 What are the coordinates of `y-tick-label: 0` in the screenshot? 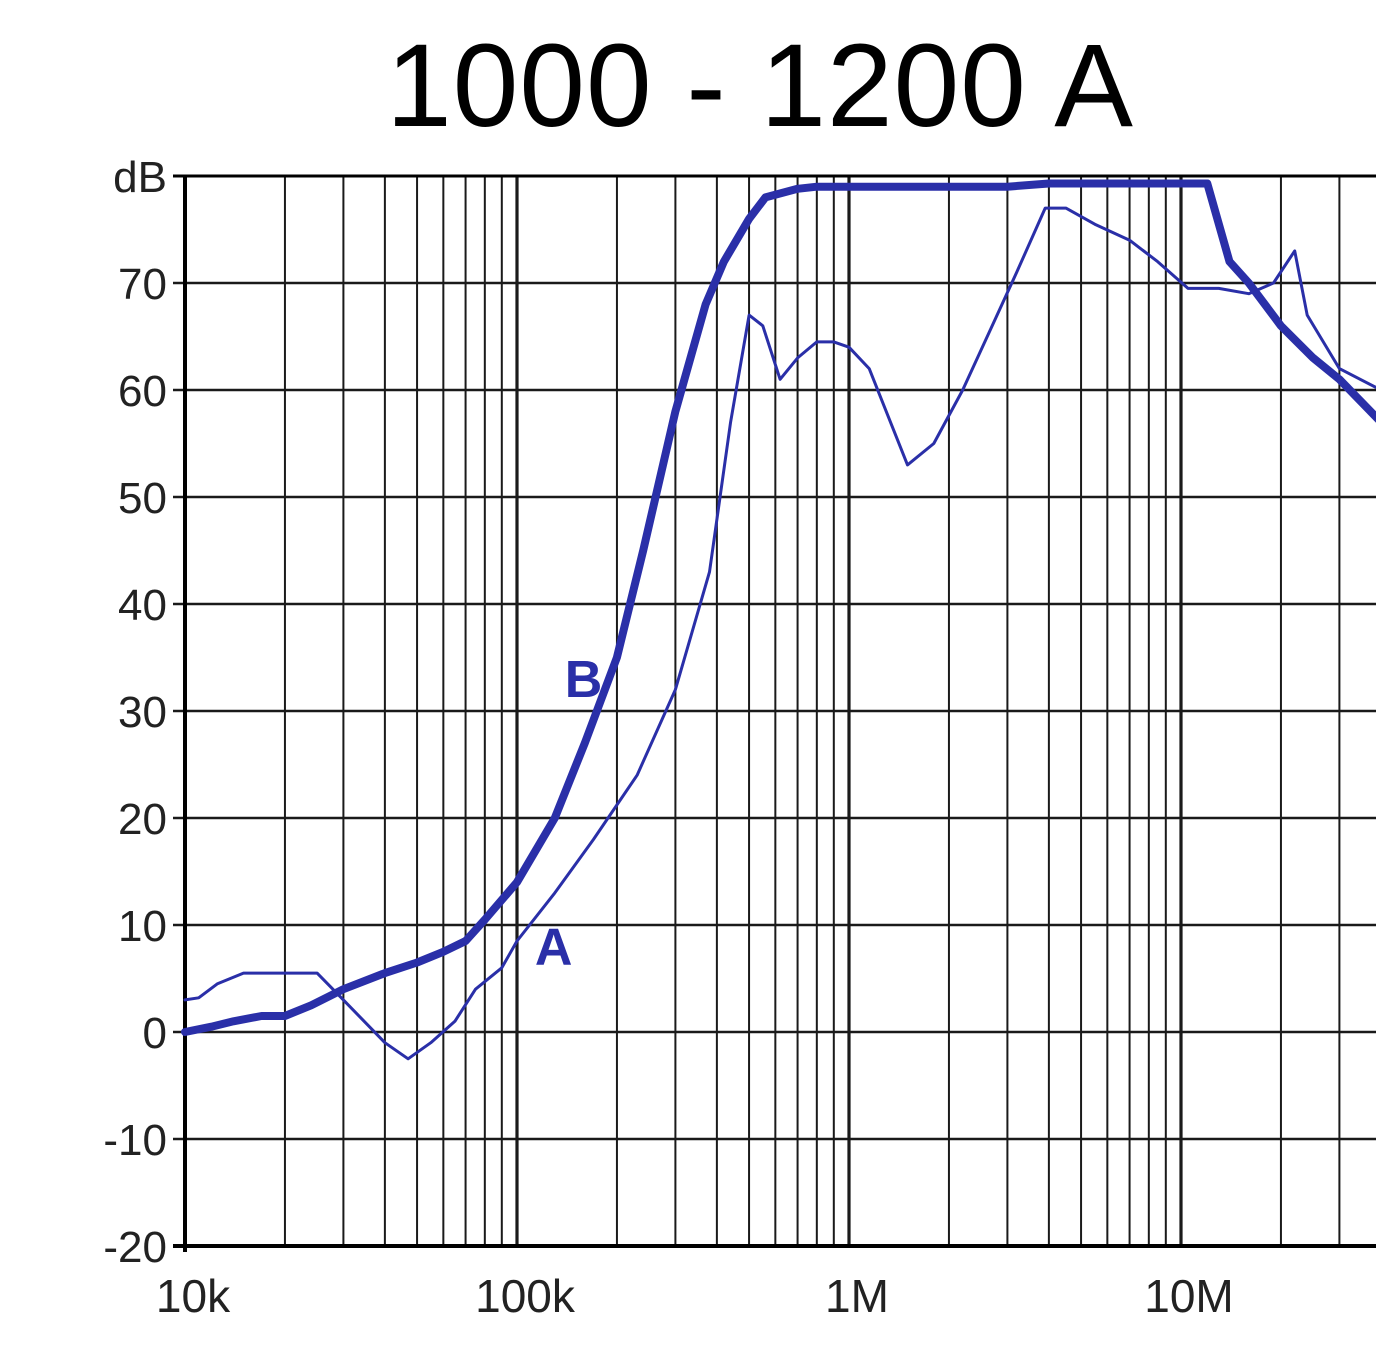 It's located at (155, 1033).